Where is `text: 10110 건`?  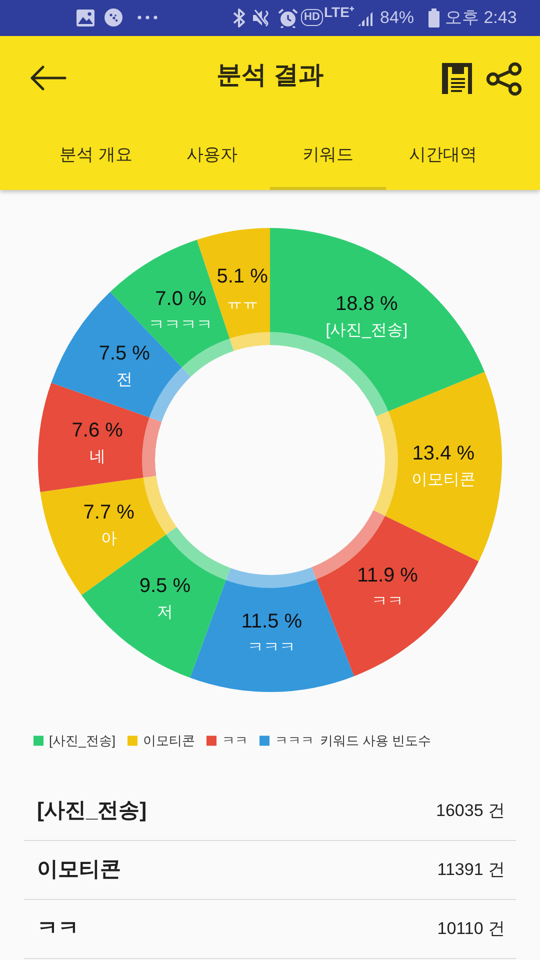 text: 10110 건 is located at coordinates (471, 929).